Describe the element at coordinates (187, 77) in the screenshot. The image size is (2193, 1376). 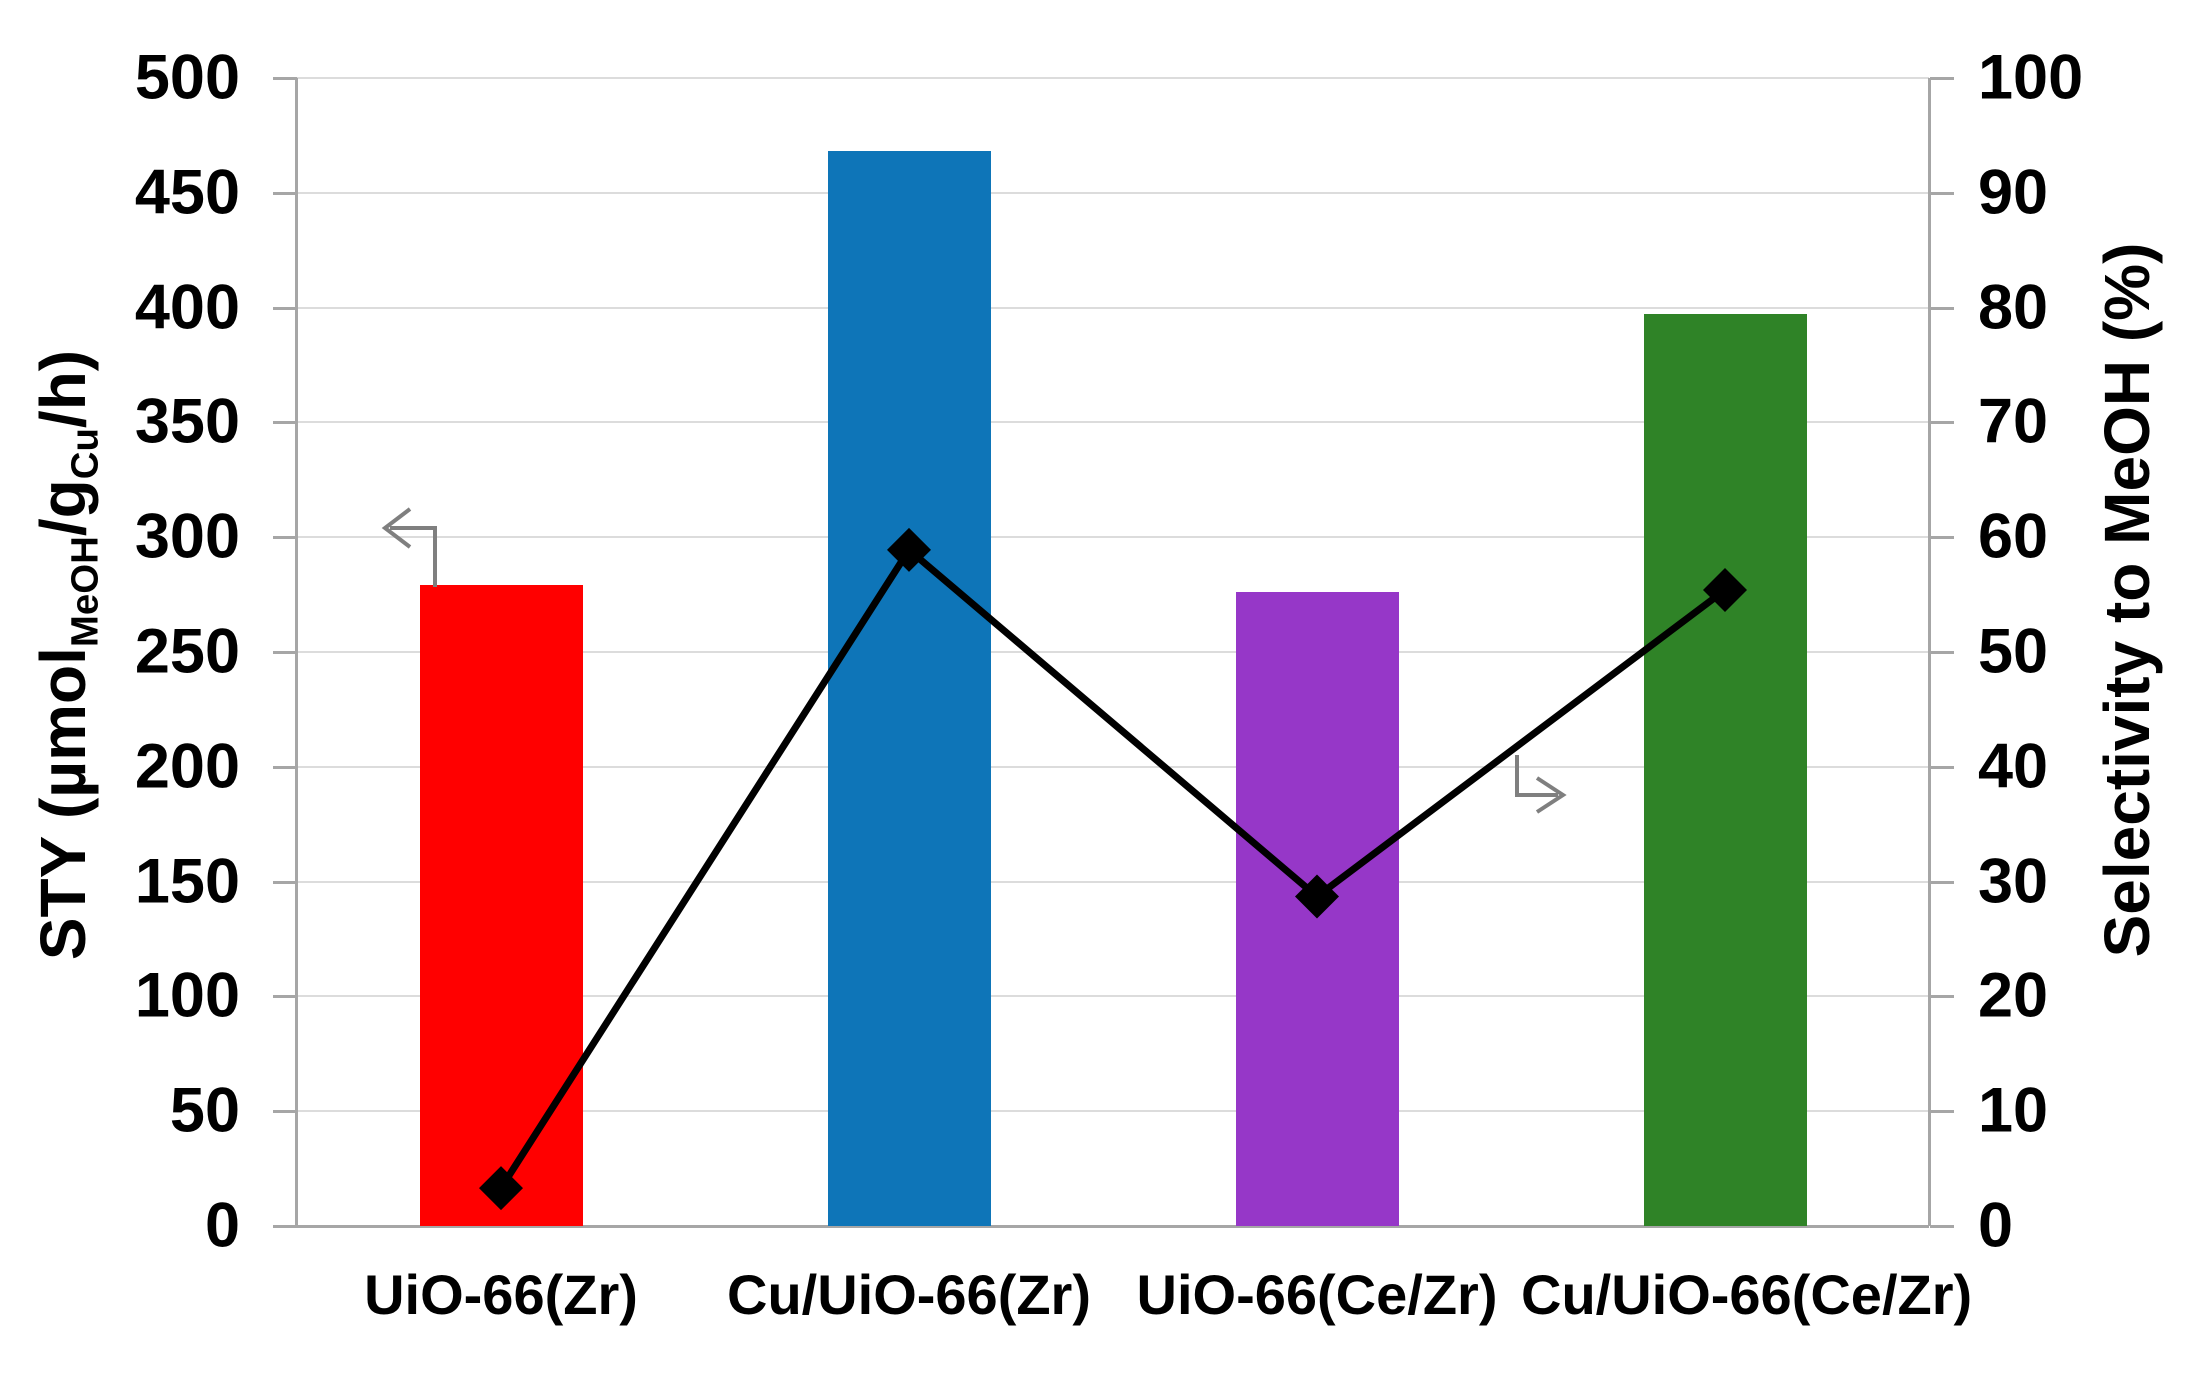
I see `left-axis-tick-label: 500` at that location.